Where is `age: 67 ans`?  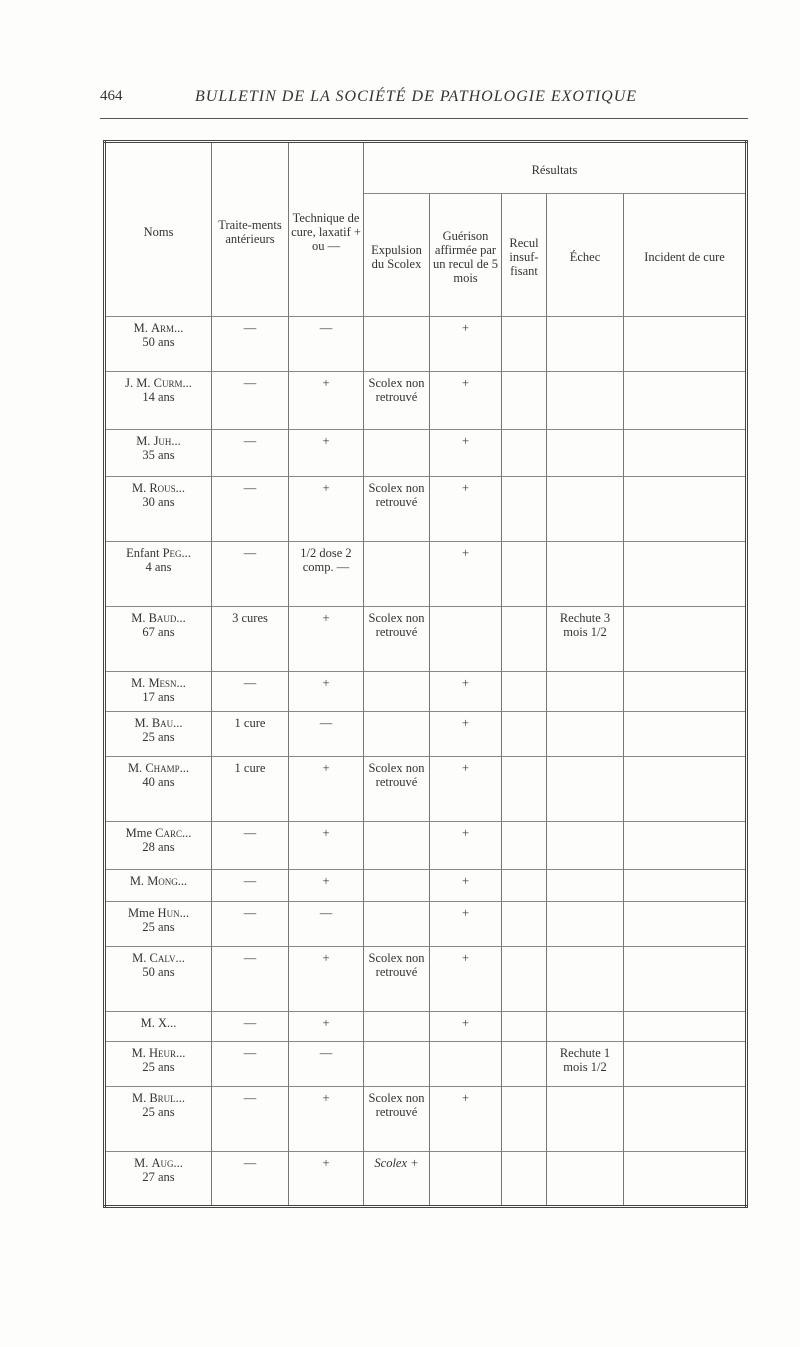
age: 67 ans is located at coordinates (158, 632).